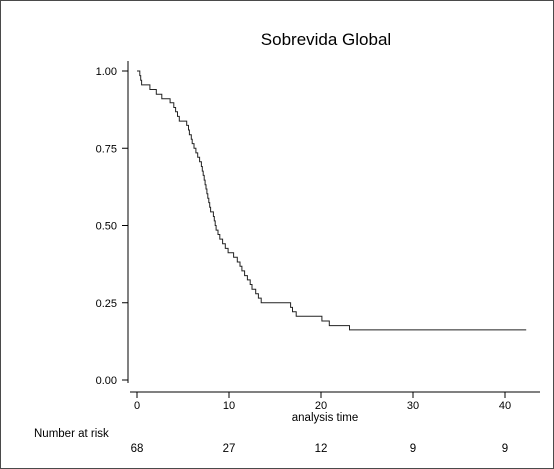  I want to click on y-tick-label: 0.75, so click(106, 149).